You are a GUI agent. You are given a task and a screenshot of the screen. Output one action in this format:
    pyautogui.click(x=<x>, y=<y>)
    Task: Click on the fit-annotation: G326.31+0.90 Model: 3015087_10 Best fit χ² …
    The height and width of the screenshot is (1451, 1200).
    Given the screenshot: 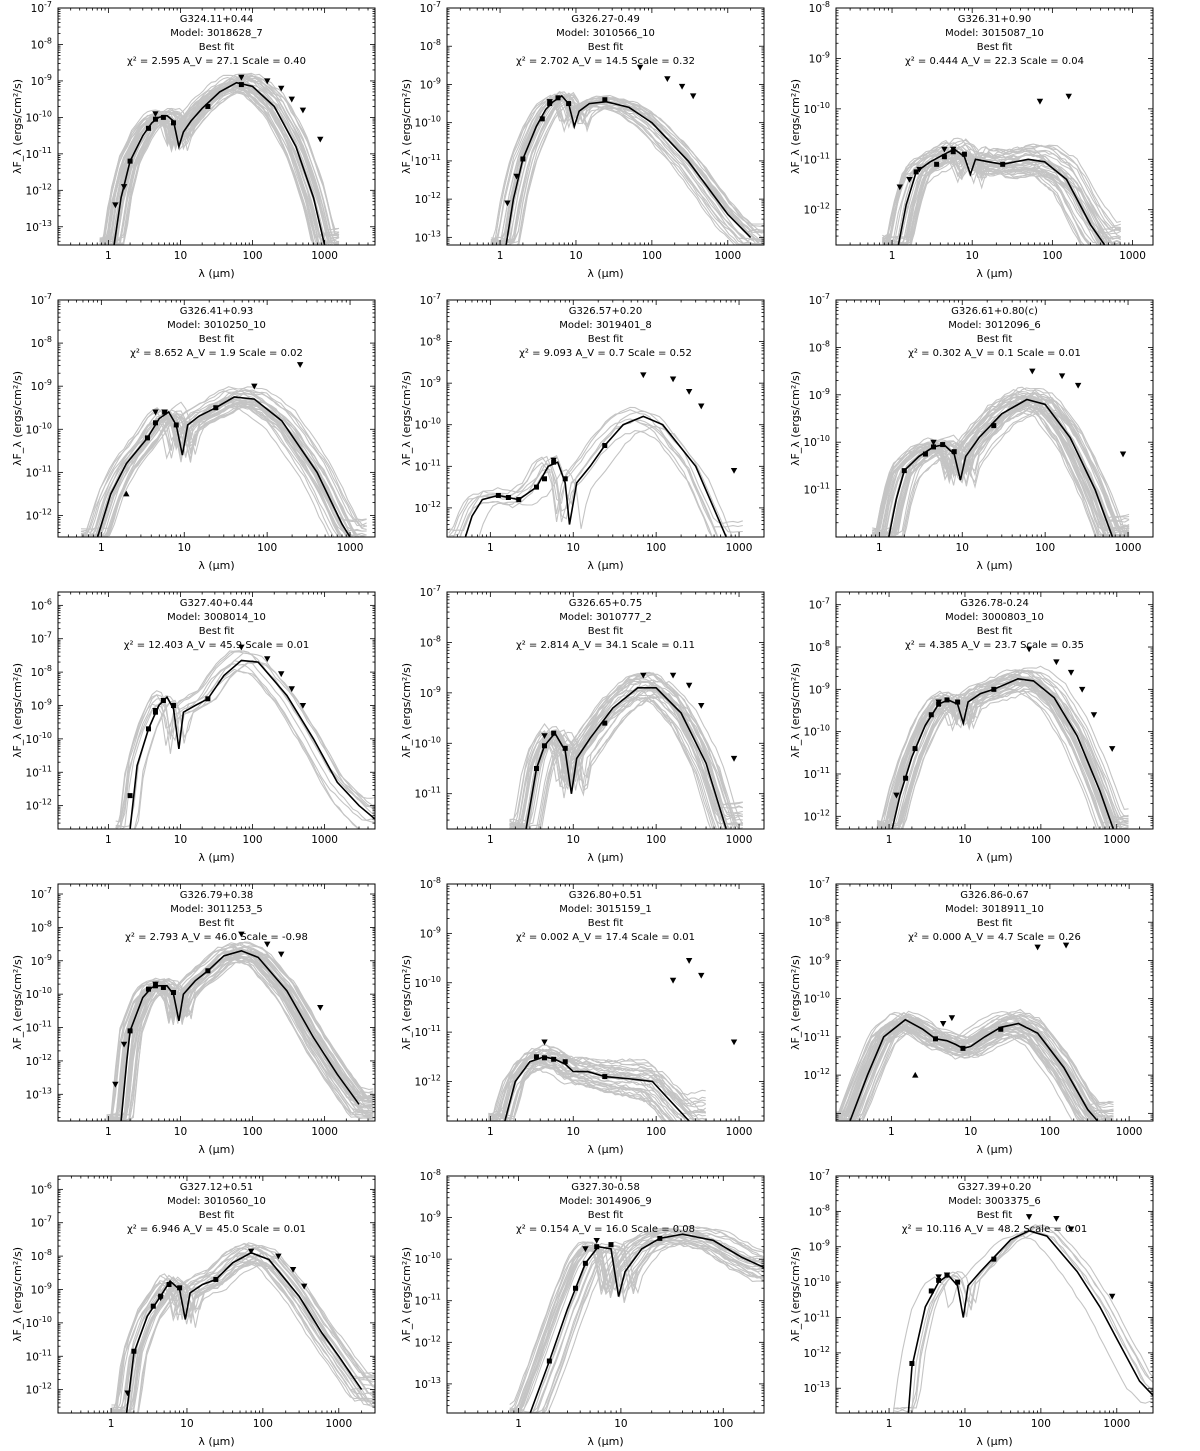 What is the action you would take?
    pyautogui.click(x=994, y=40)
    